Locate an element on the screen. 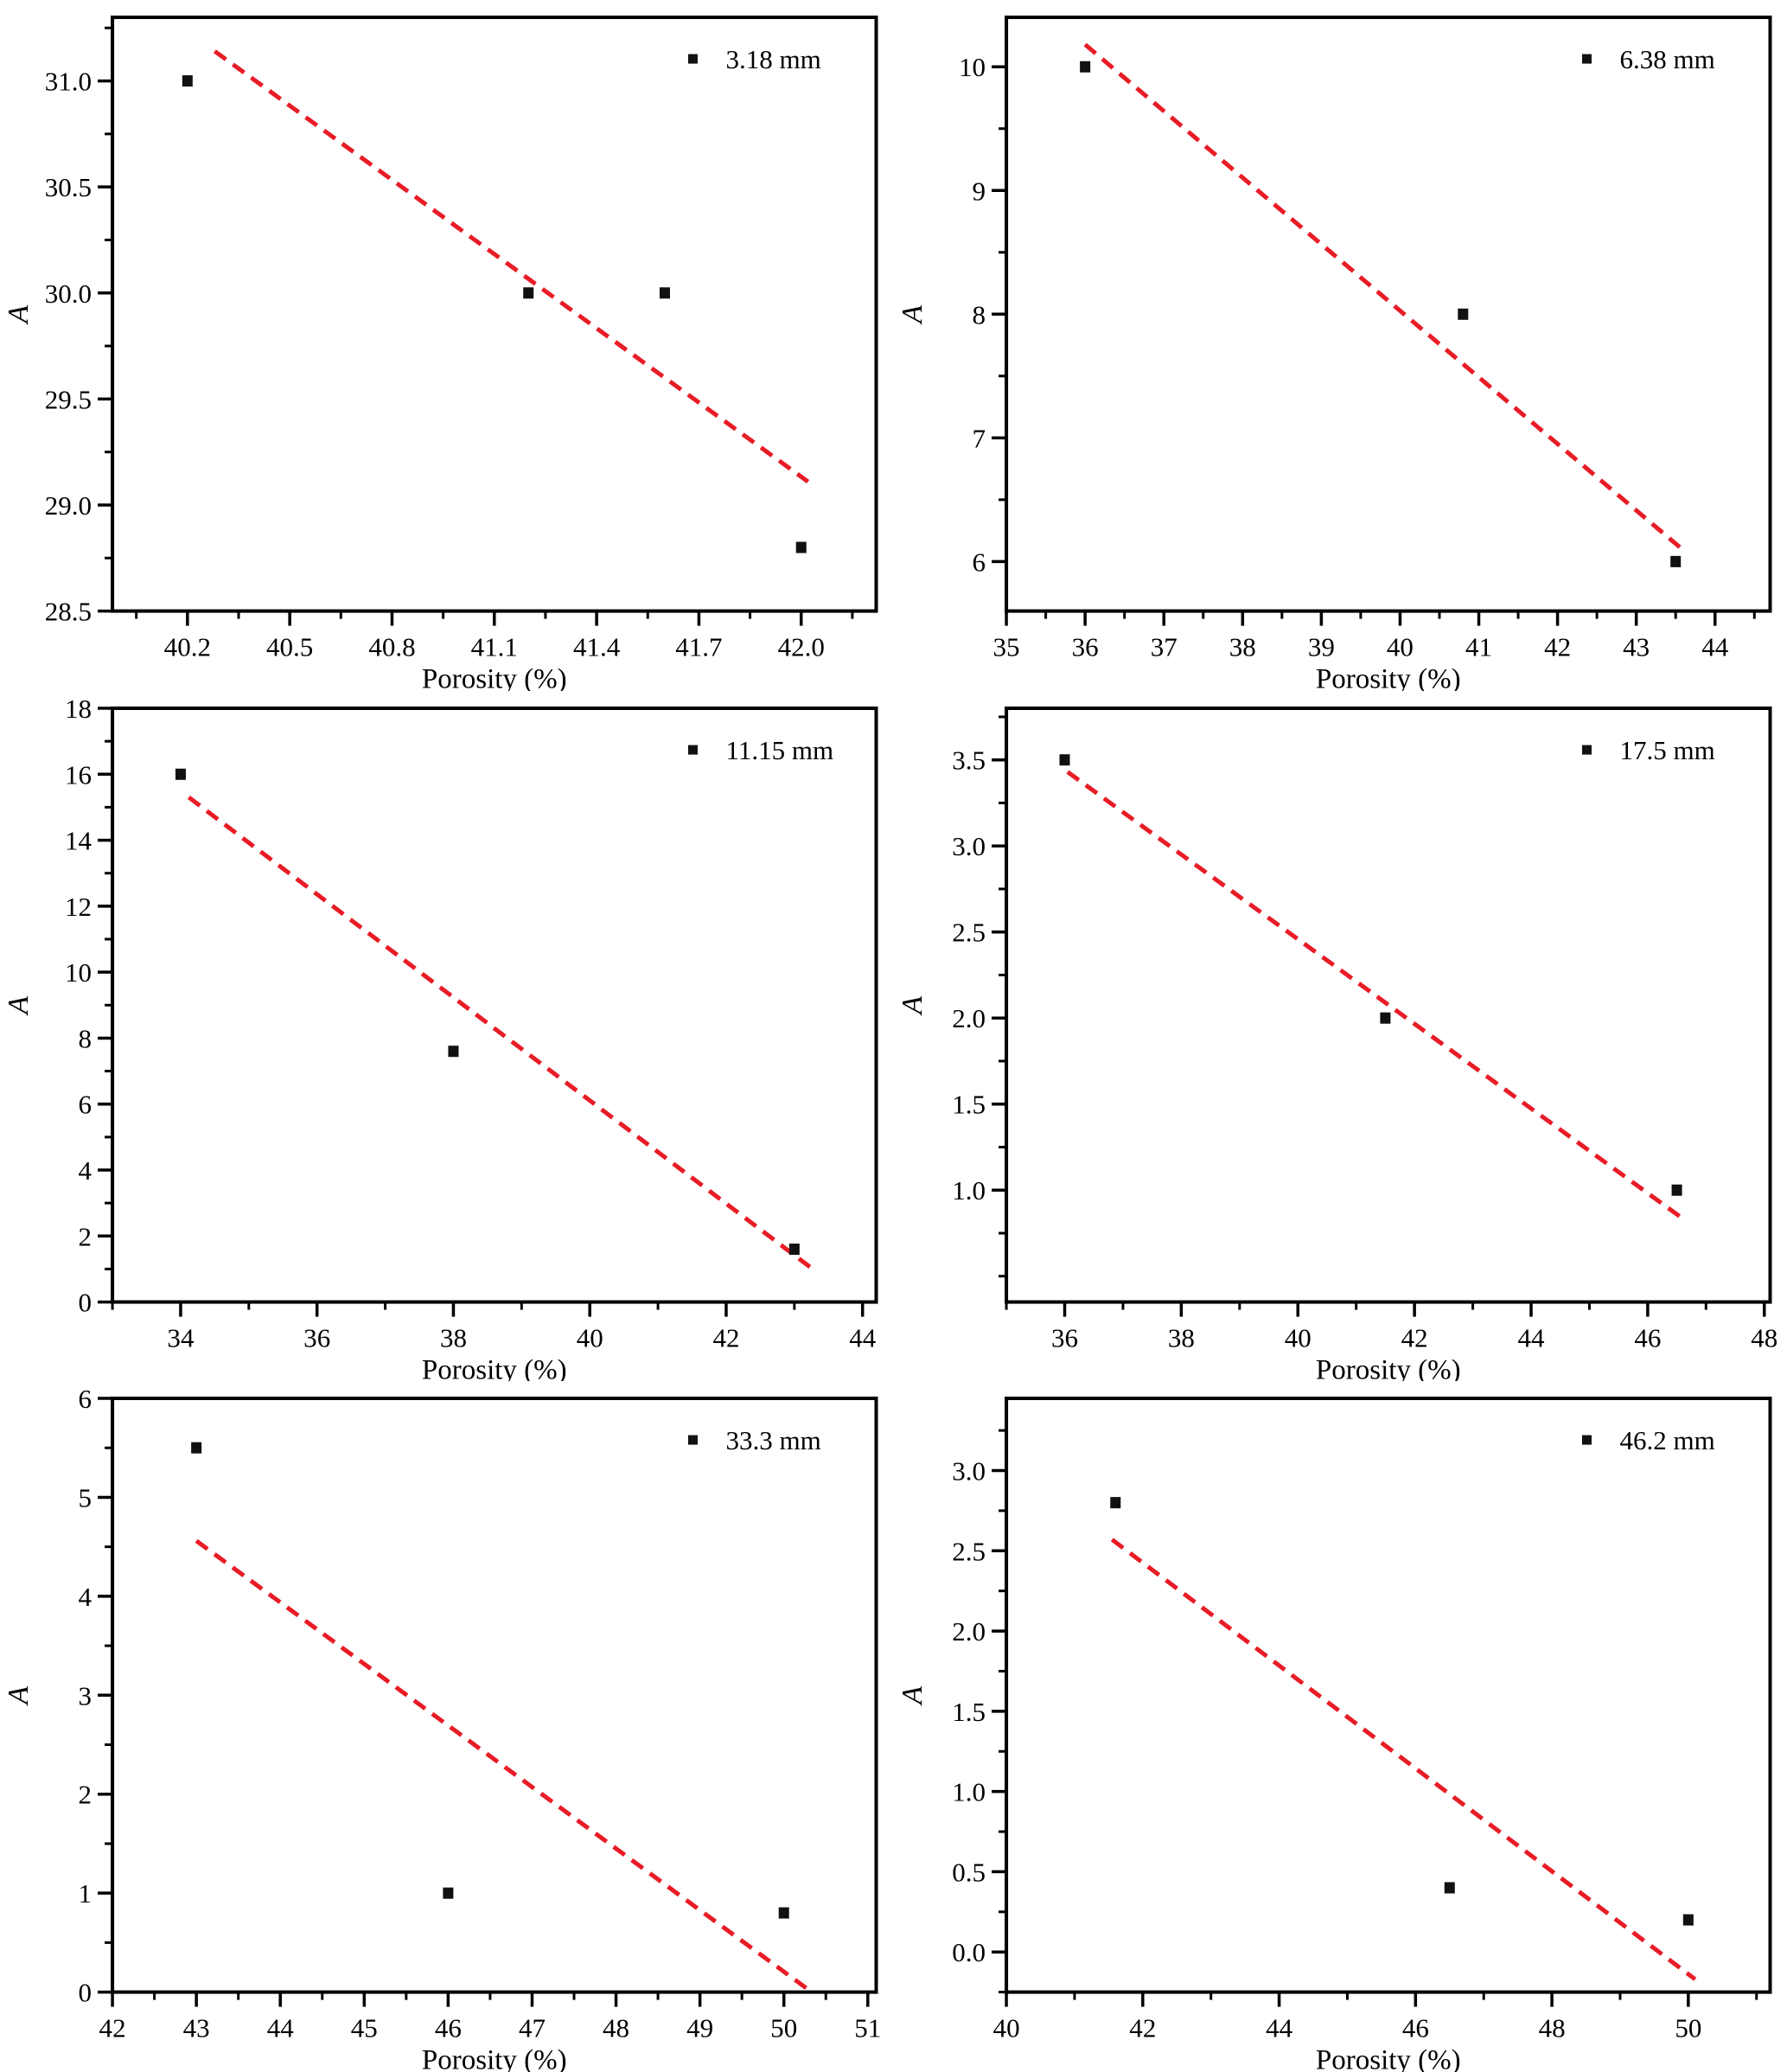  y-tick-label: 29.0 is located at coordinates (68, 505).